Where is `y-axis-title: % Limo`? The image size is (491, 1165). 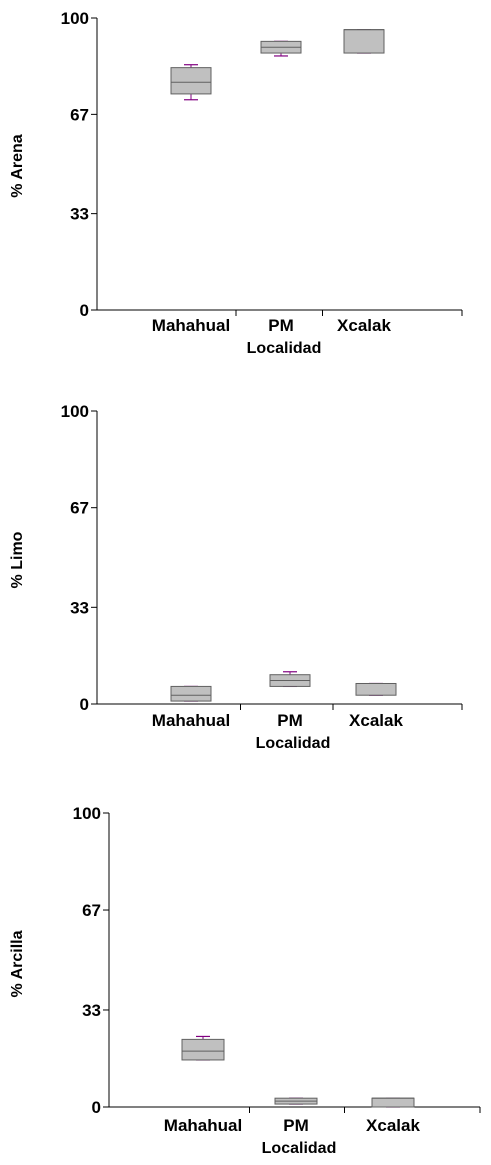 y-axis-title: % Limo is located at coordinates (17, 559).